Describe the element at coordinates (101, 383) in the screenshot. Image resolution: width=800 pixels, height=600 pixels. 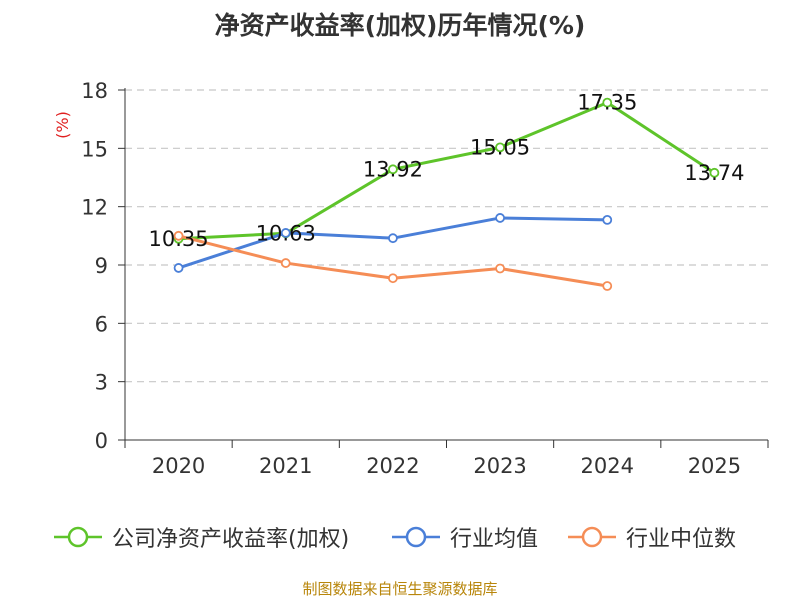
I see `y-tick-label-3: 3` at that location.